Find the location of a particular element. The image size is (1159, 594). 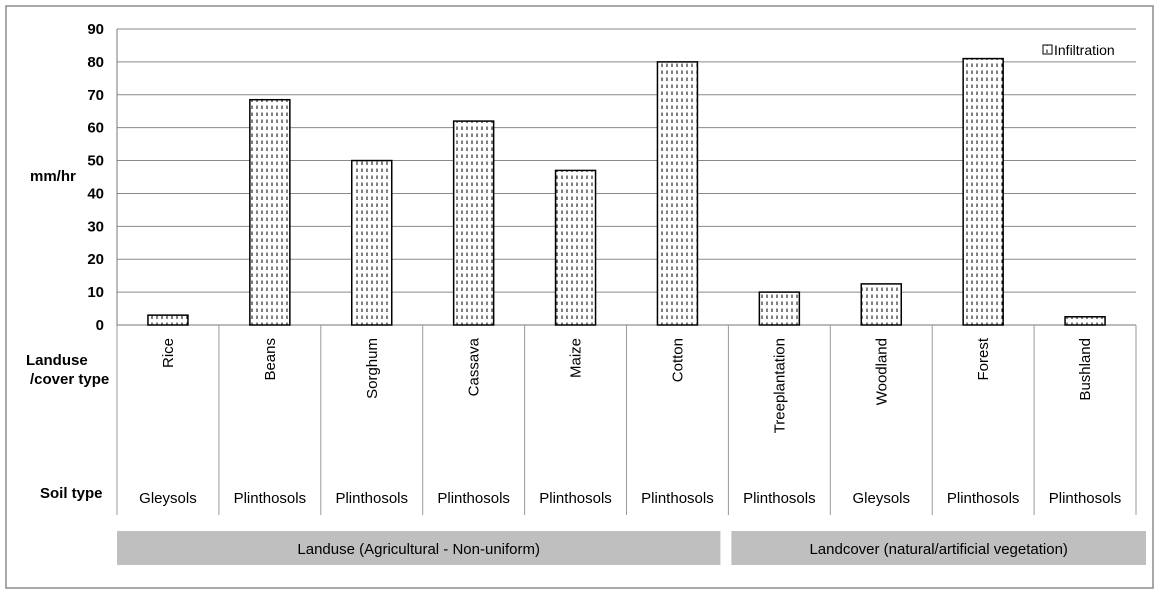

category-label: Woodland is located at coordinates (881, 371).